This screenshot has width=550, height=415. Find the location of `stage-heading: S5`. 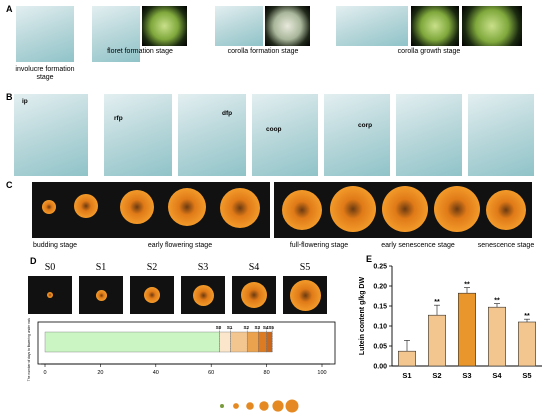

stage-heading: S5 is located at coordinates (305, 267).